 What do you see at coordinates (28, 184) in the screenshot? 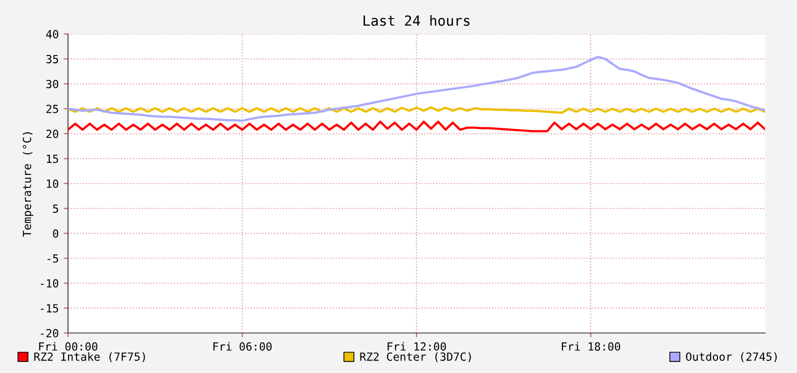
I see `y-axis-title: Temperature (°C)` at bounding box center [28, 184].